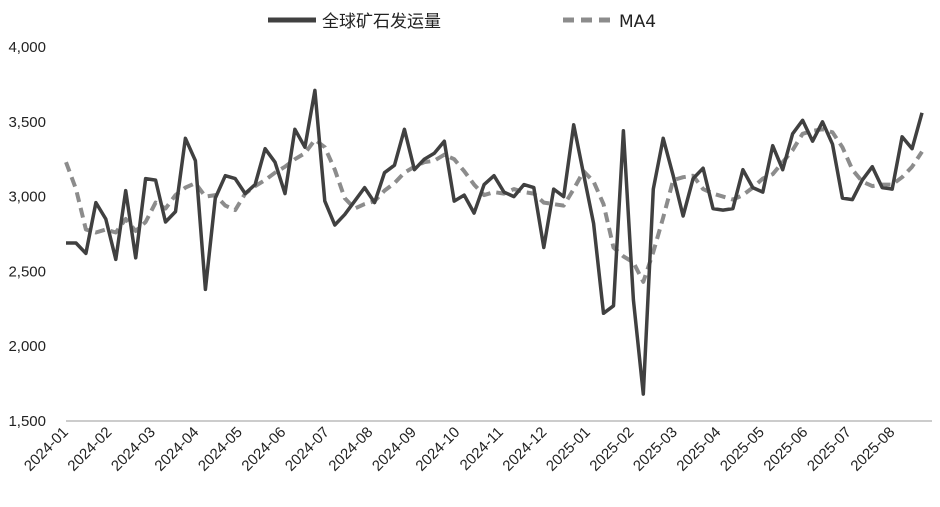  Describe the element at coordinates (176, 449) in the screenshot. I see `x-tick-label: 2024-04` at that location.